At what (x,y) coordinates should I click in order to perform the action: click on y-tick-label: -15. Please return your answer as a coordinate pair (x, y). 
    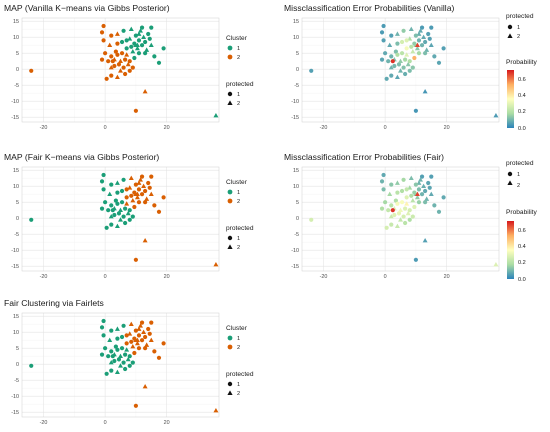
    Looking at the image, I should click on (15, 267).